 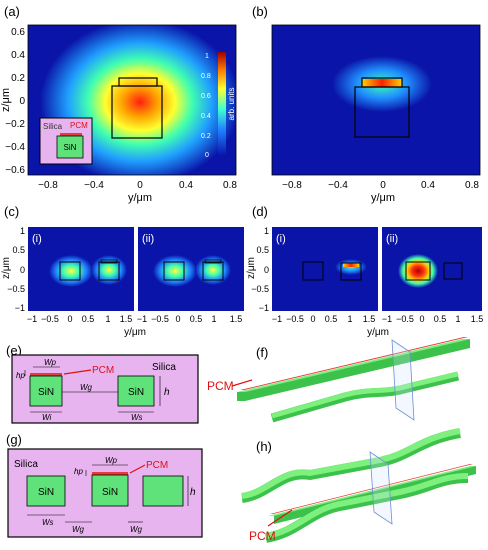 What do you see at coordinates (196, 319) in the screenshot?
I see `x-tick: 0.5` at bounding box center [196, 319].